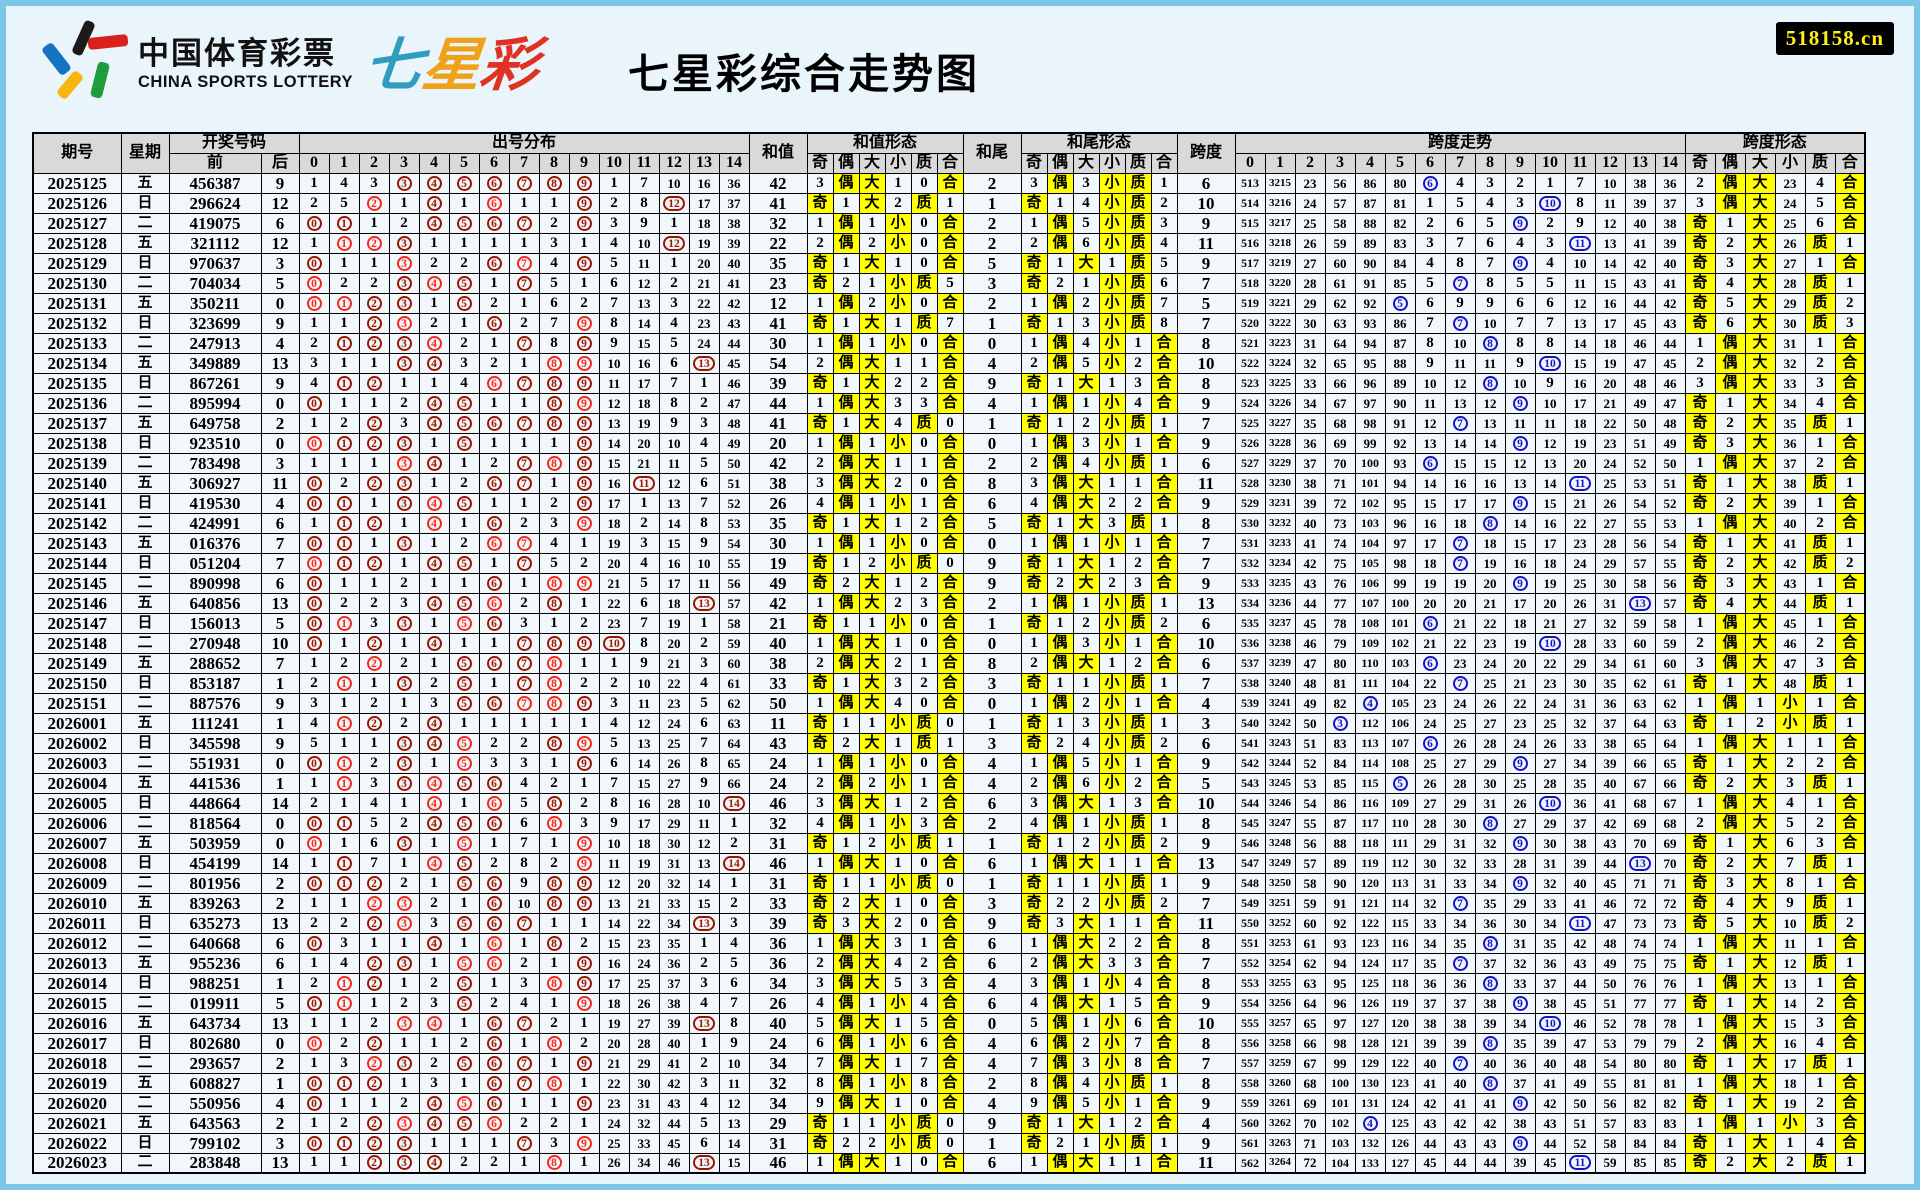  I want to click on cell-spantrend: 29, so click(1460, 803).